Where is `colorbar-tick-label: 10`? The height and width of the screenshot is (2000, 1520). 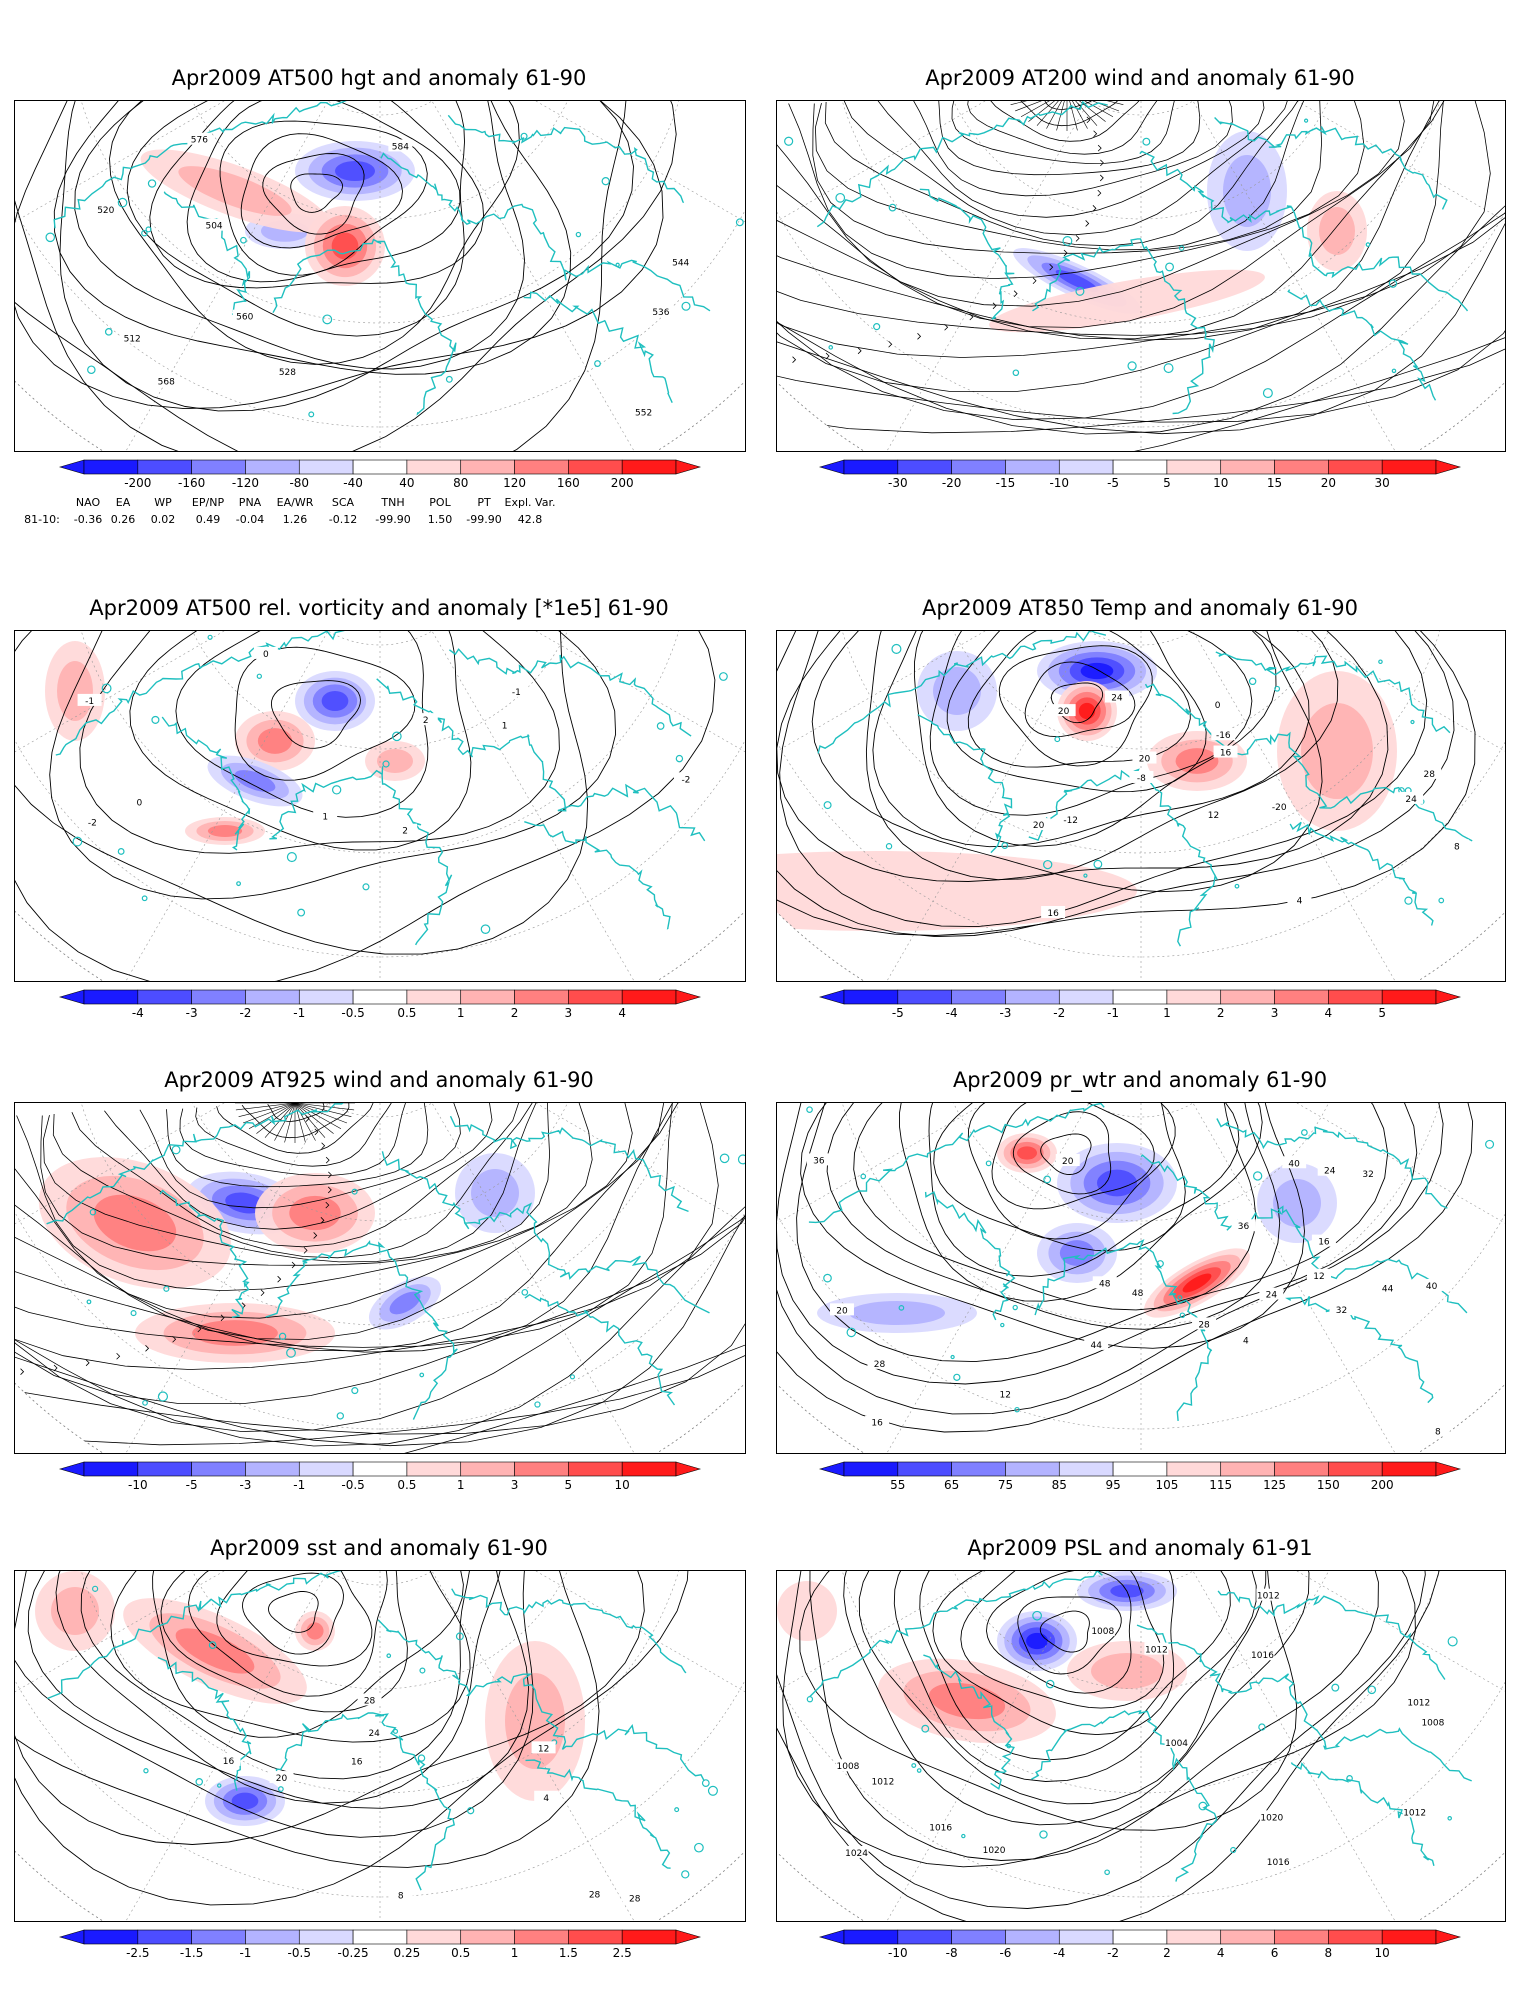
colorbar-tick-label: 10 is located at coordinates (1221, 483).